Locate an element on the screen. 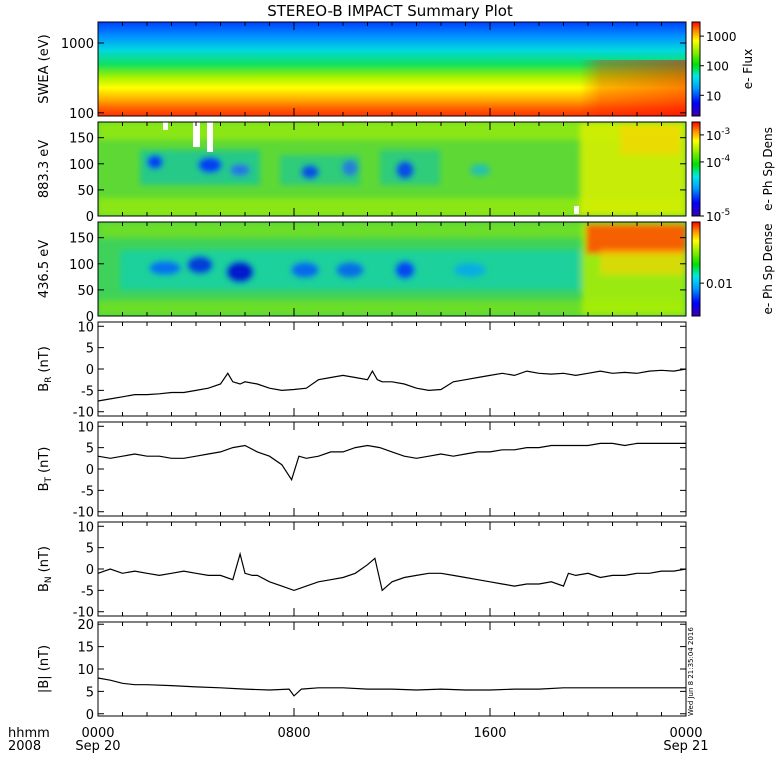 The width and height of the screenshot is (780, 780). pad-436-colorbar-label: e- Ph Sp Dense is located at coordinates (768, 268).